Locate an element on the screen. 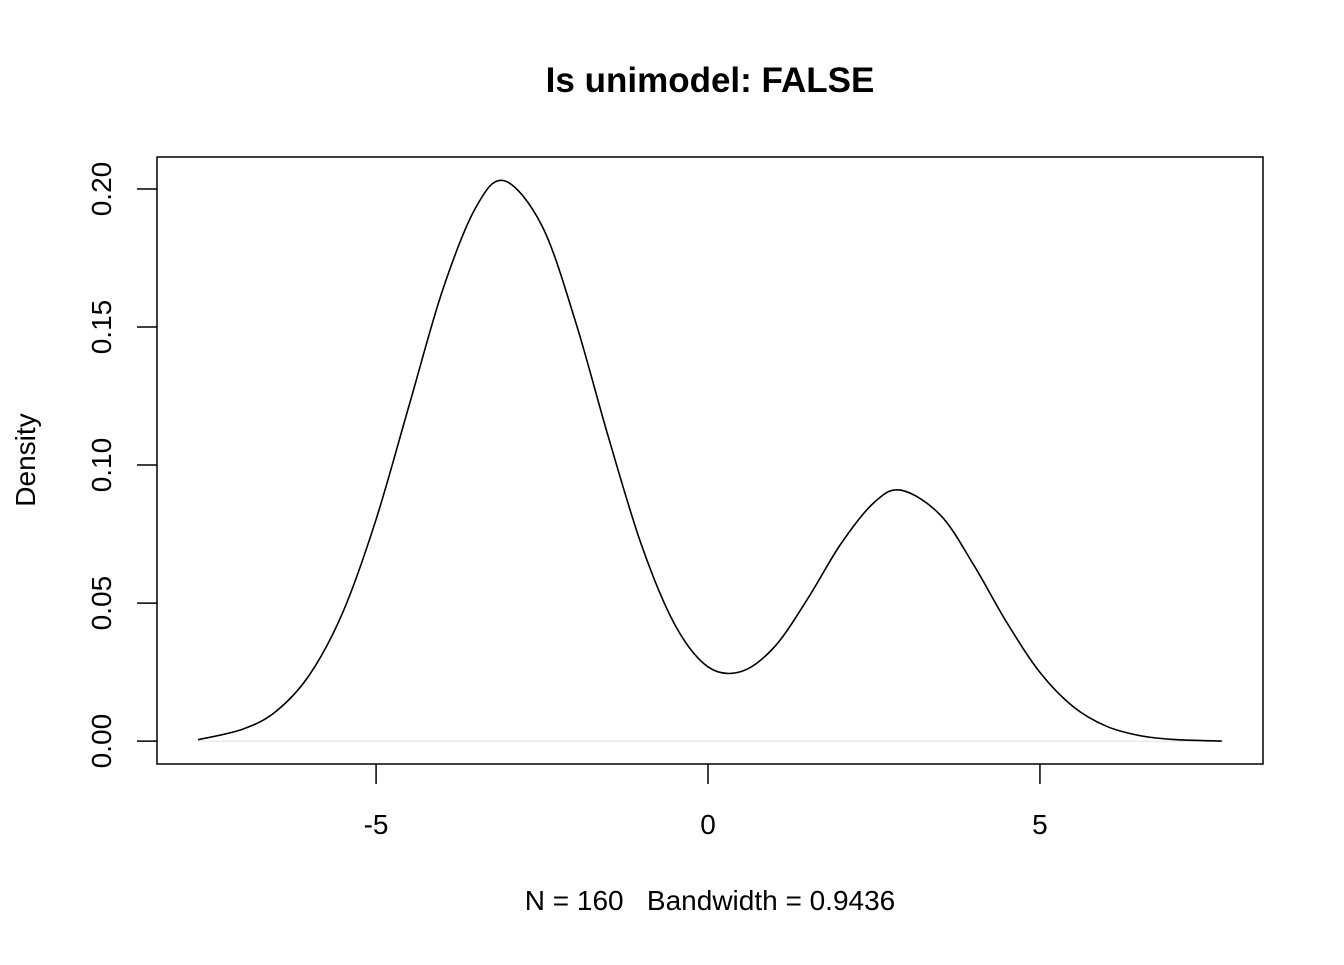 The image size is (1344, 965). y-axis: 0.00 0.05 0.10 0.15 0.20 is located at coordinates (121, 465).